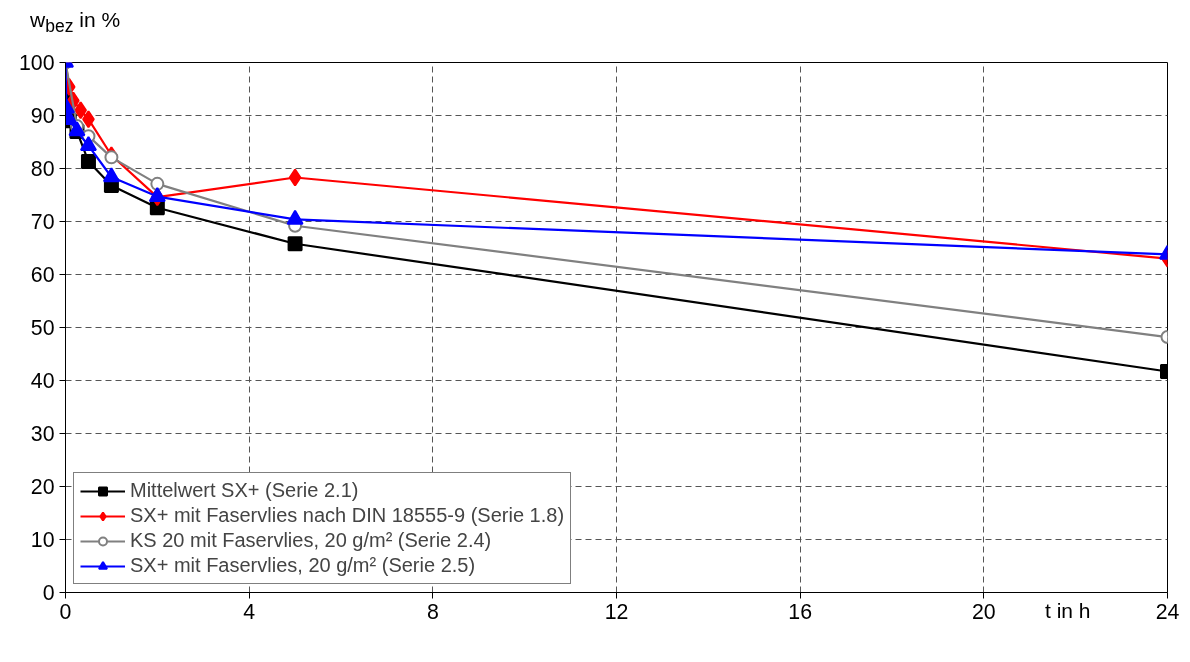 The width and height of the screenshot is (1190, 662). What do you see at coordinates (616, 611) in the screenshot?
I see `x-tick-label: 12` at bounding box center [616, 611].